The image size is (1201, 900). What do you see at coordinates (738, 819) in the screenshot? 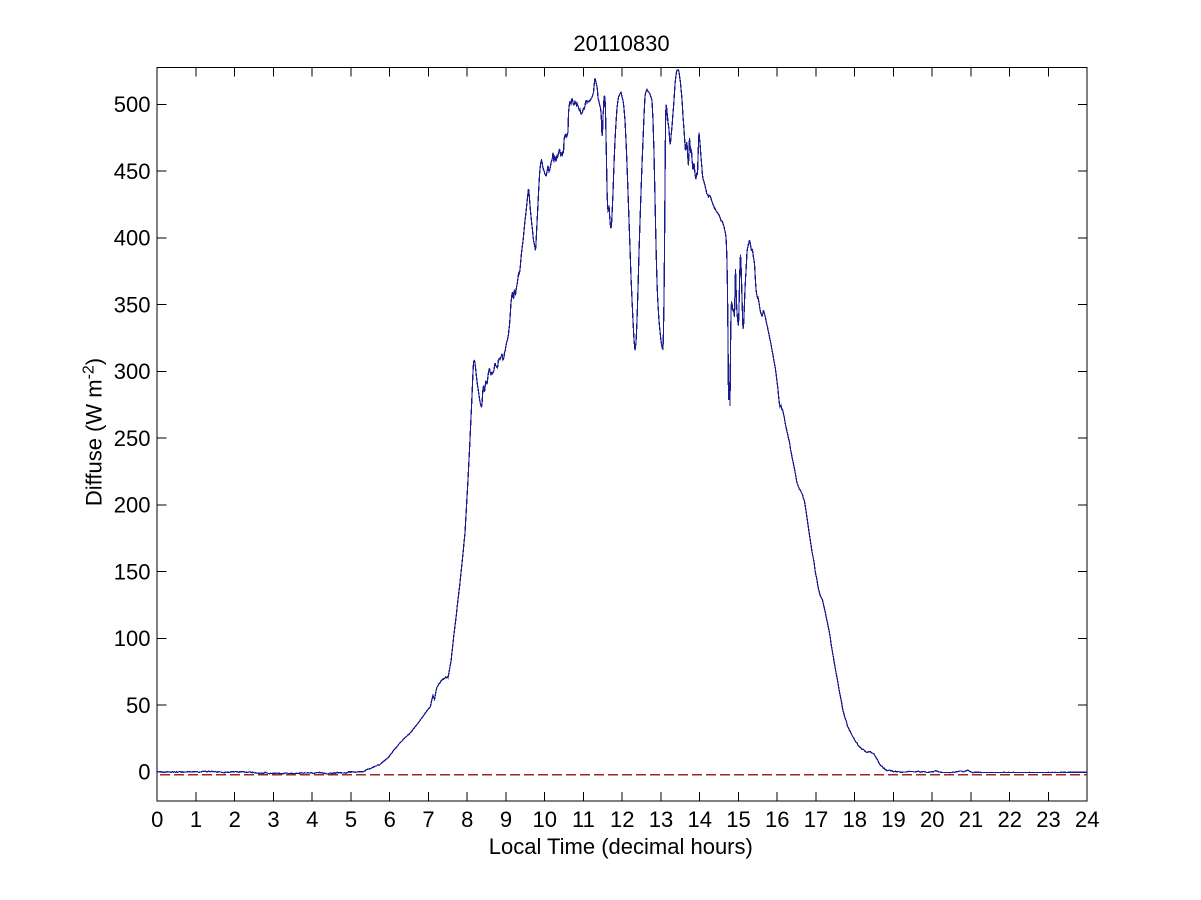
I see `svg-text: 15` at bounding box center [738, 819].